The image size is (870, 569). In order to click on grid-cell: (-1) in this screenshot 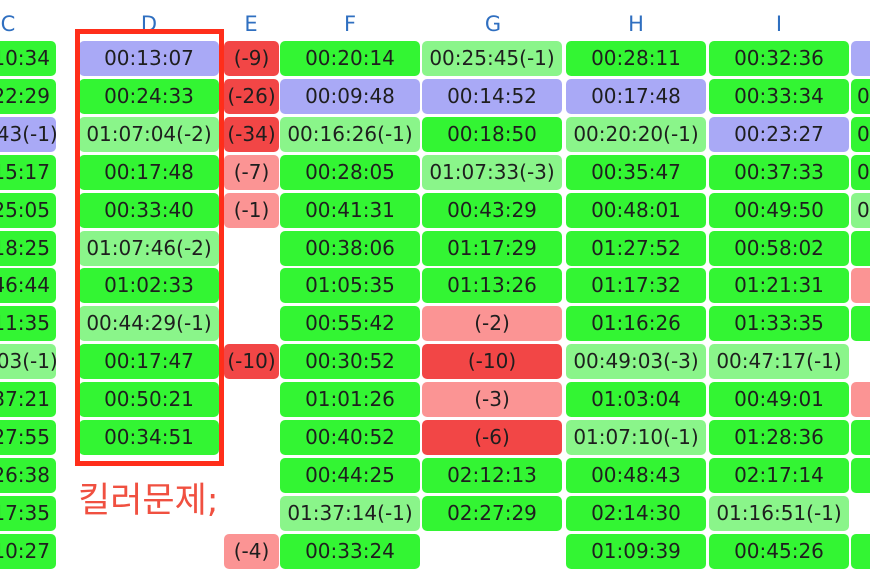, I will do `click(251, 210)`.